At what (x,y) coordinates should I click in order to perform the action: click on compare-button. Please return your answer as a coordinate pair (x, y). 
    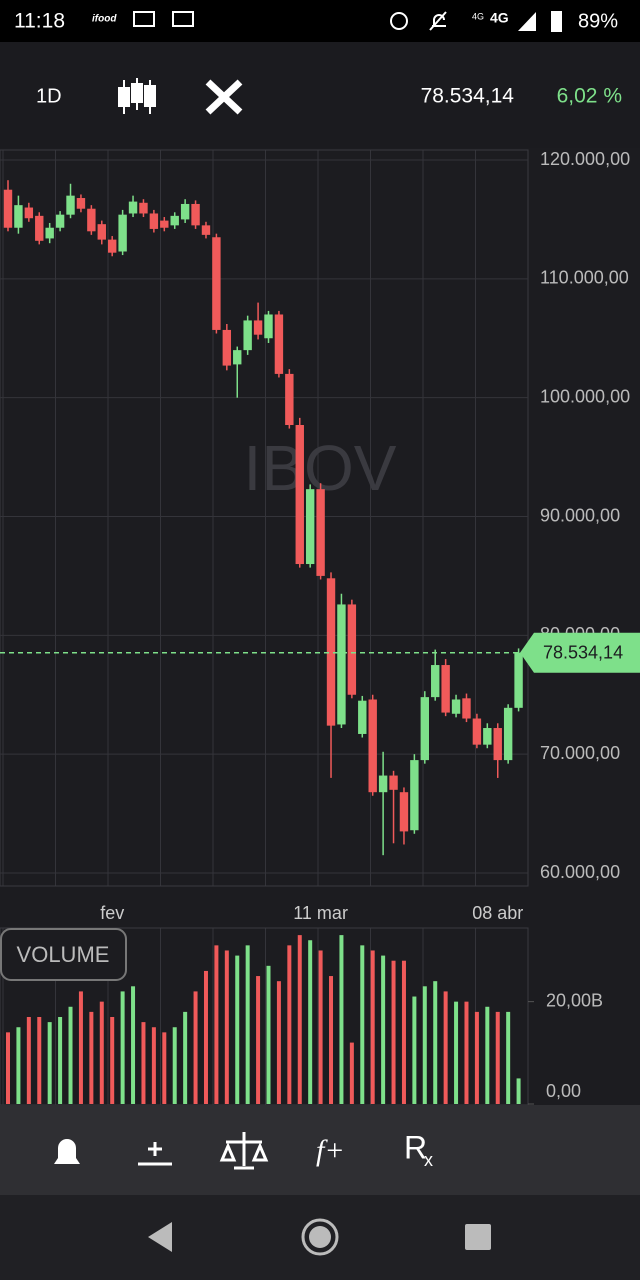
    Looking at the image, I should click on (244, 1151).